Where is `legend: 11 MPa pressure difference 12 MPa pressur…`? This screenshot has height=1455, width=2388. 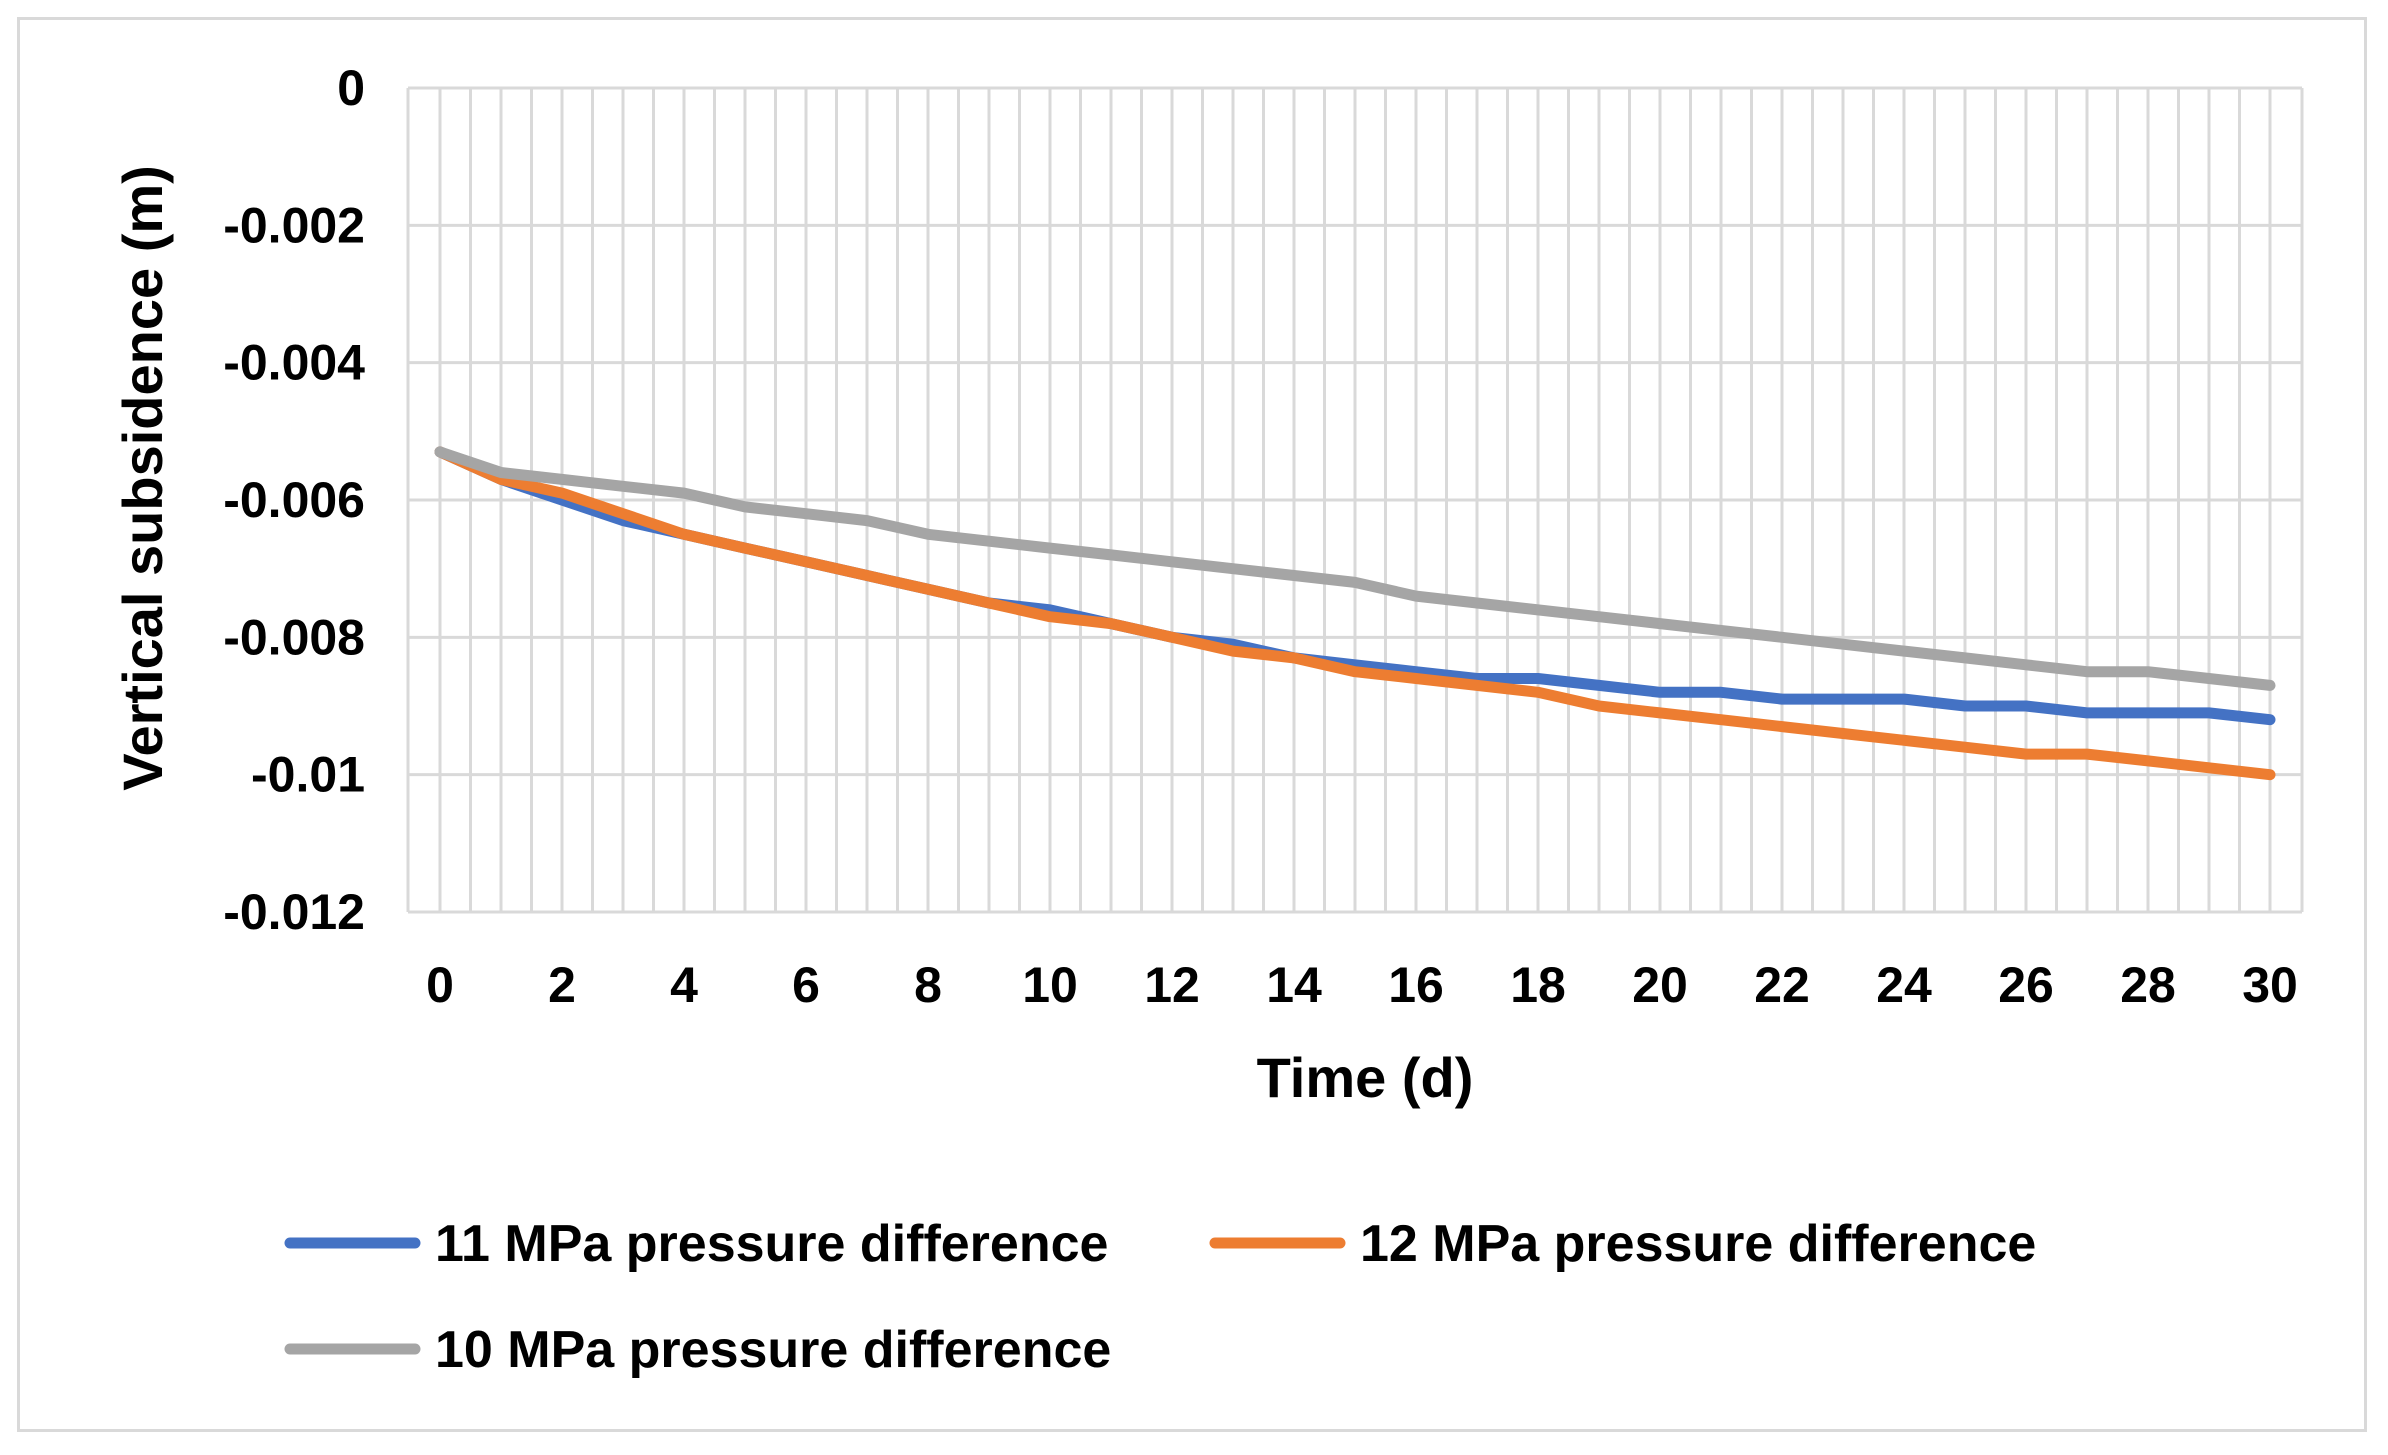
legend: 11 MPa pressure difference 12 MPa pressur… is located at coordinates (1160, 1297).